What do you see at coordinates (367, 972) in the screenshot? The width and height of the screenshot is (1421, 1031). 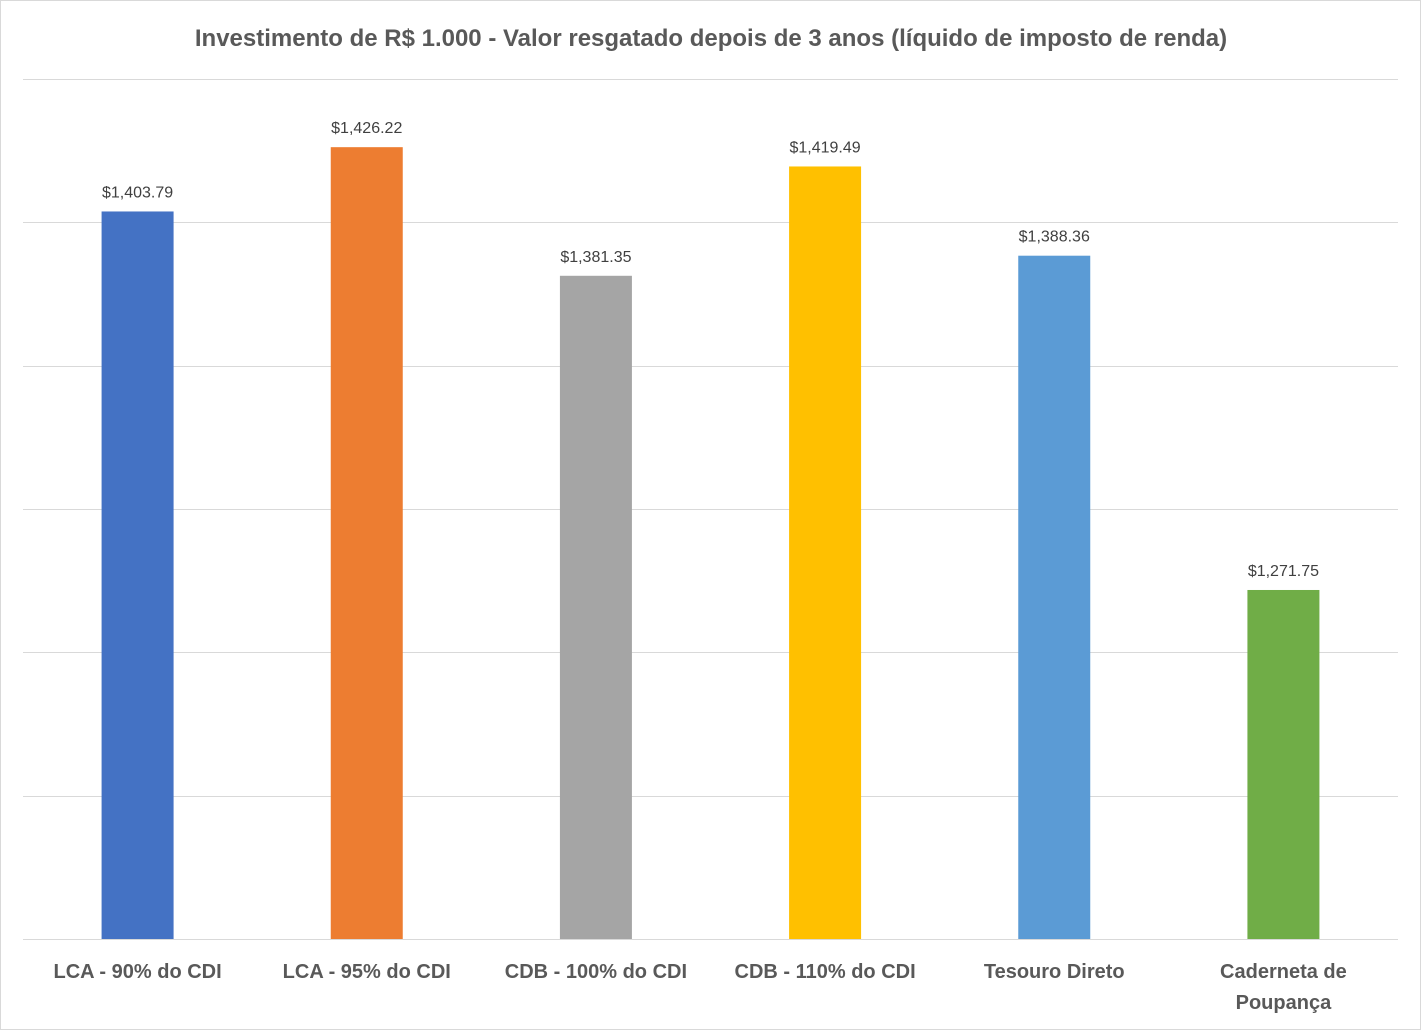 I see `category-label: LCA - 95% do CDI` at bounding box center [367, 972].